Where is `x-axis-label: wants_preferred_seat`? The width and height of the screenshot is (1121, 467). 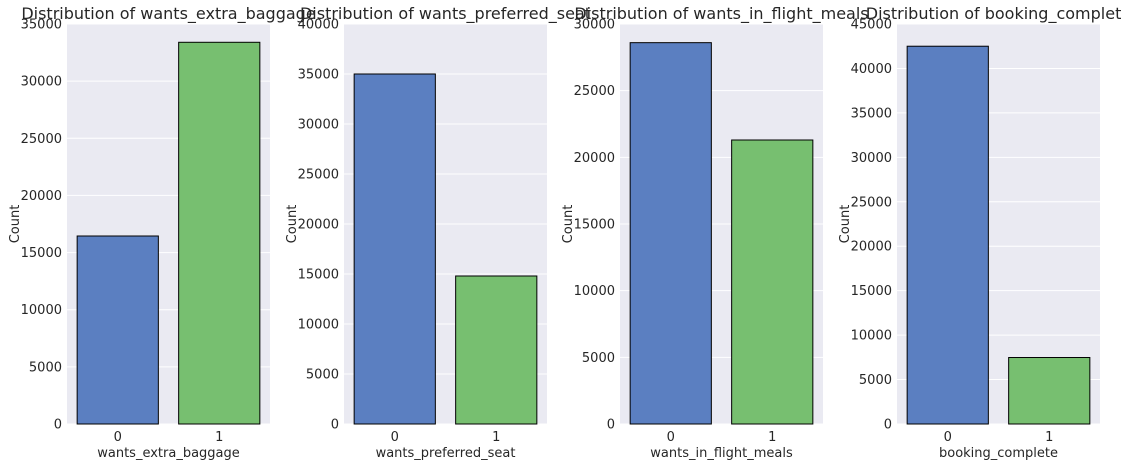 x-axis-label: wants_preferred_seat is located at coordinates (446, 453).